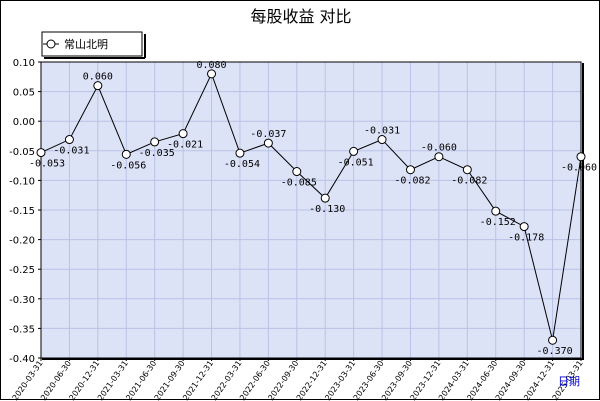  What do you see at coordinates (555, 351) in the screenshot?
I see `data-label: -0.370` at bounding box center [555, 351].